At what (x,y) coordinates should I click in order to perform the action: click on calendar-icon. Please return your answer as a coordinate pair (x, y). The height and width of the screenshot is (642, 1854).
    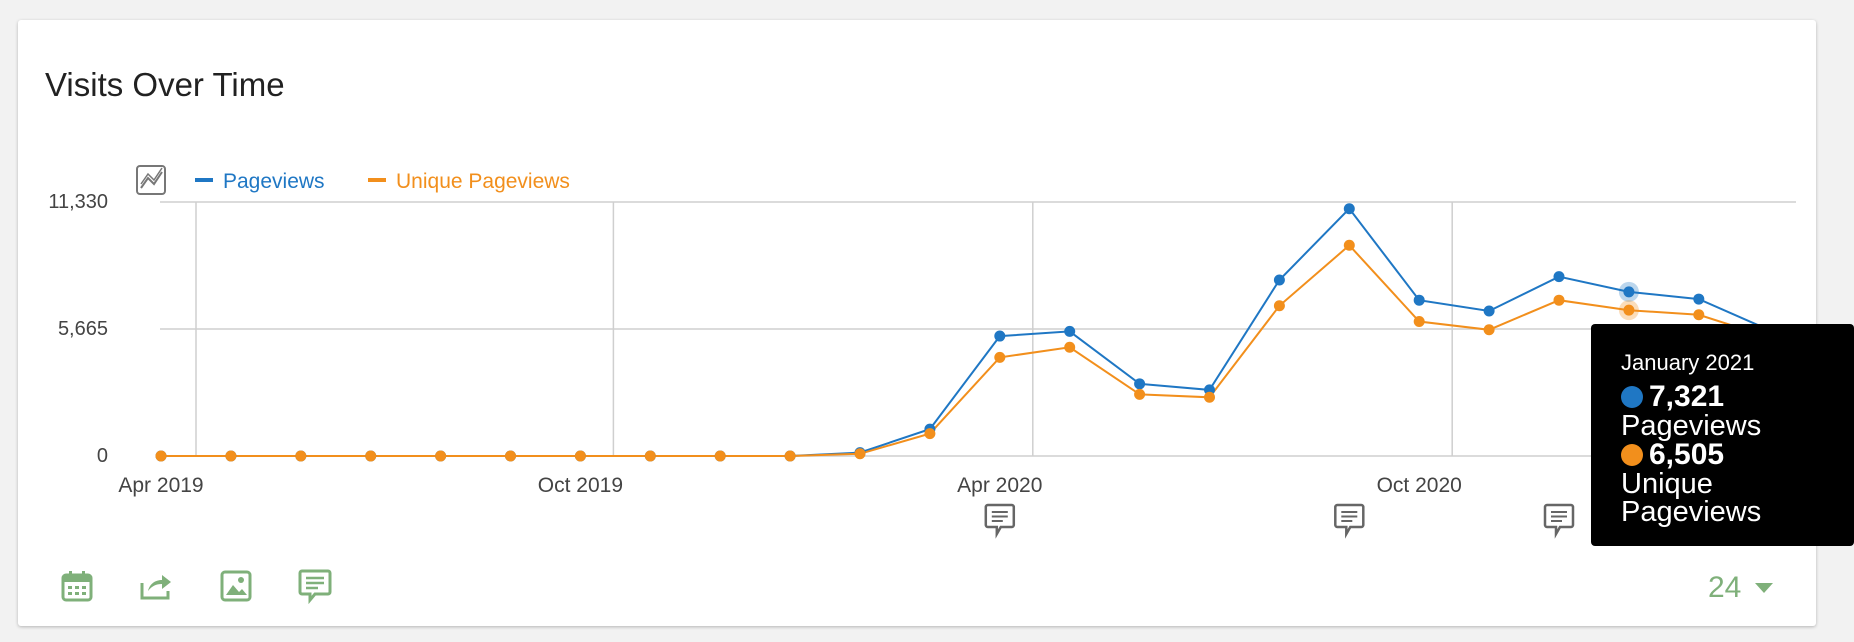
    Looking at the image, I should click on (77, 586).